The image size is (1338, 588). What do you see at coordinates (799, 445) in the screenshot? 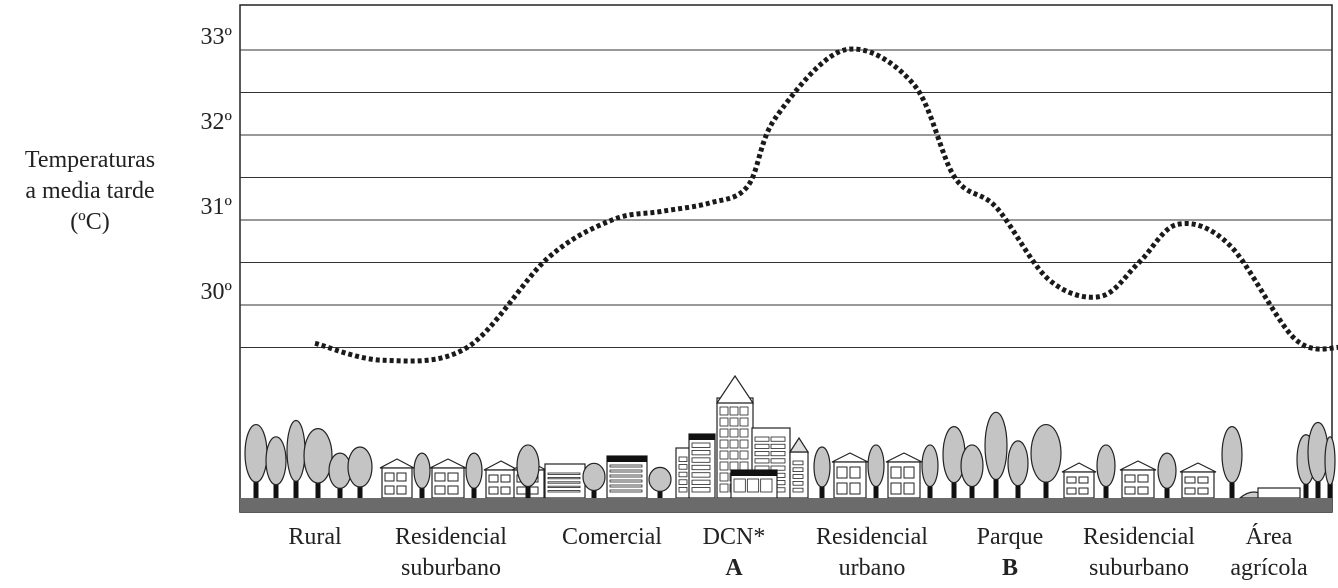
I see `spire-icon` at bounding box center [799, 445].